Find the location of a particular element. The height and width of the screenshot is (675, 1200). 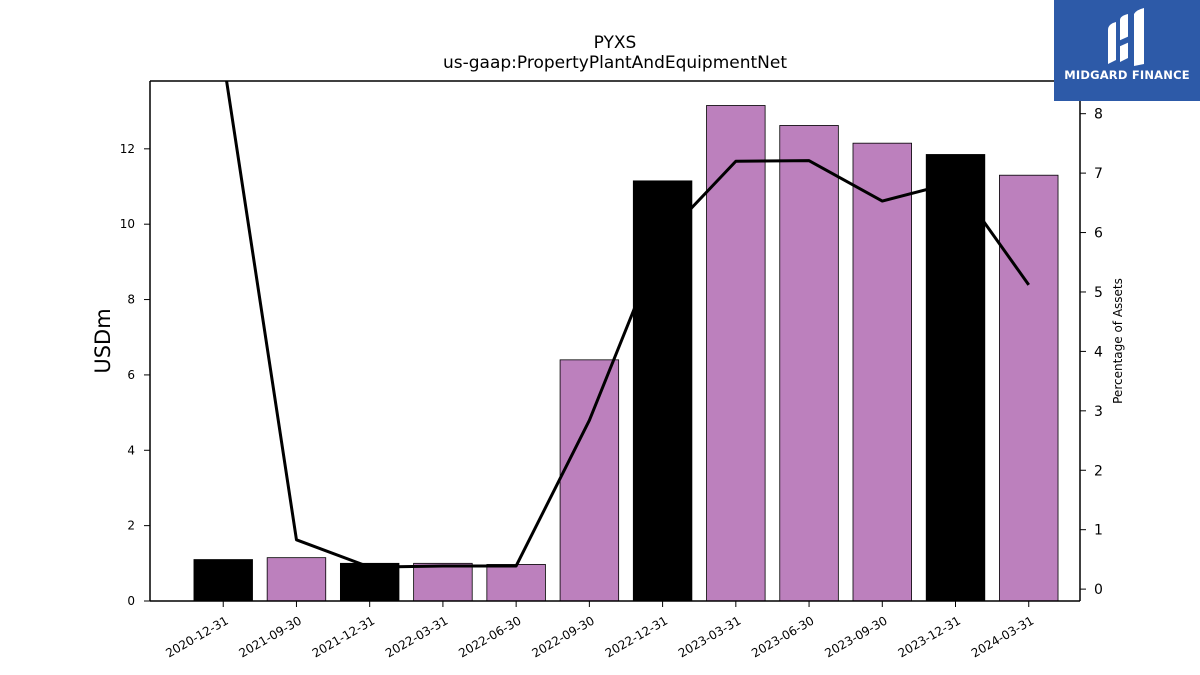

y2-axis-label: Percentage of Assets is located at coordinates (1118, 341).